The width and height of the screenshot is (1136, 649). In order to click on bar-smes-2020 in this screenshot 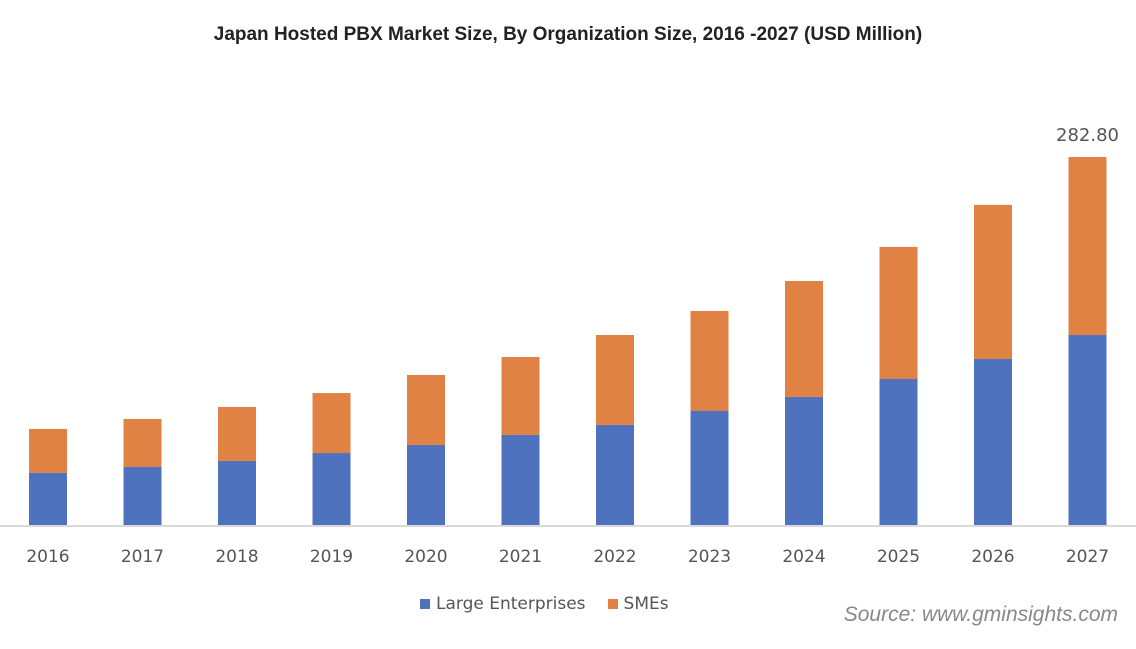, I will do `click(426, 409)`.